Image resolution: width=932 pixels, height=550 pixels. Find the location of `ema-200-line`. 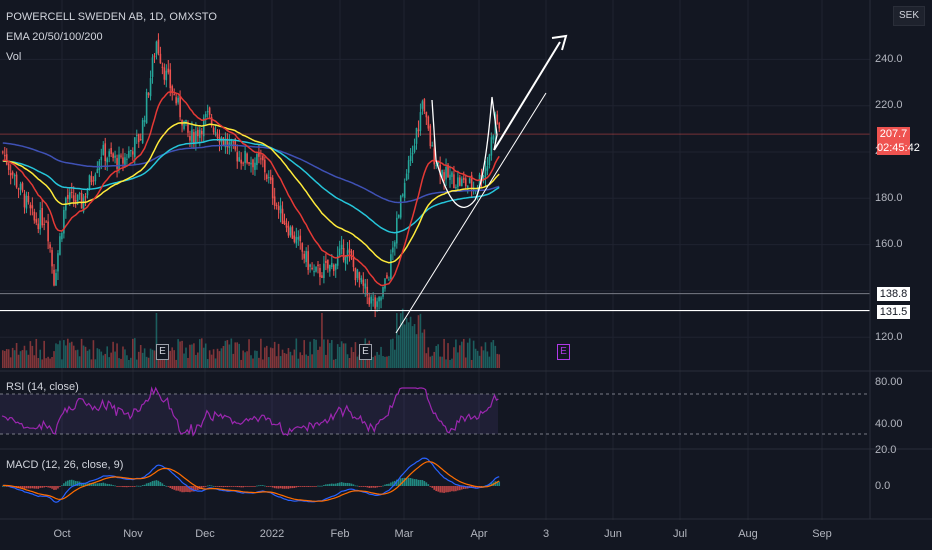

ema-200-line is located at coordinates (251, 173).